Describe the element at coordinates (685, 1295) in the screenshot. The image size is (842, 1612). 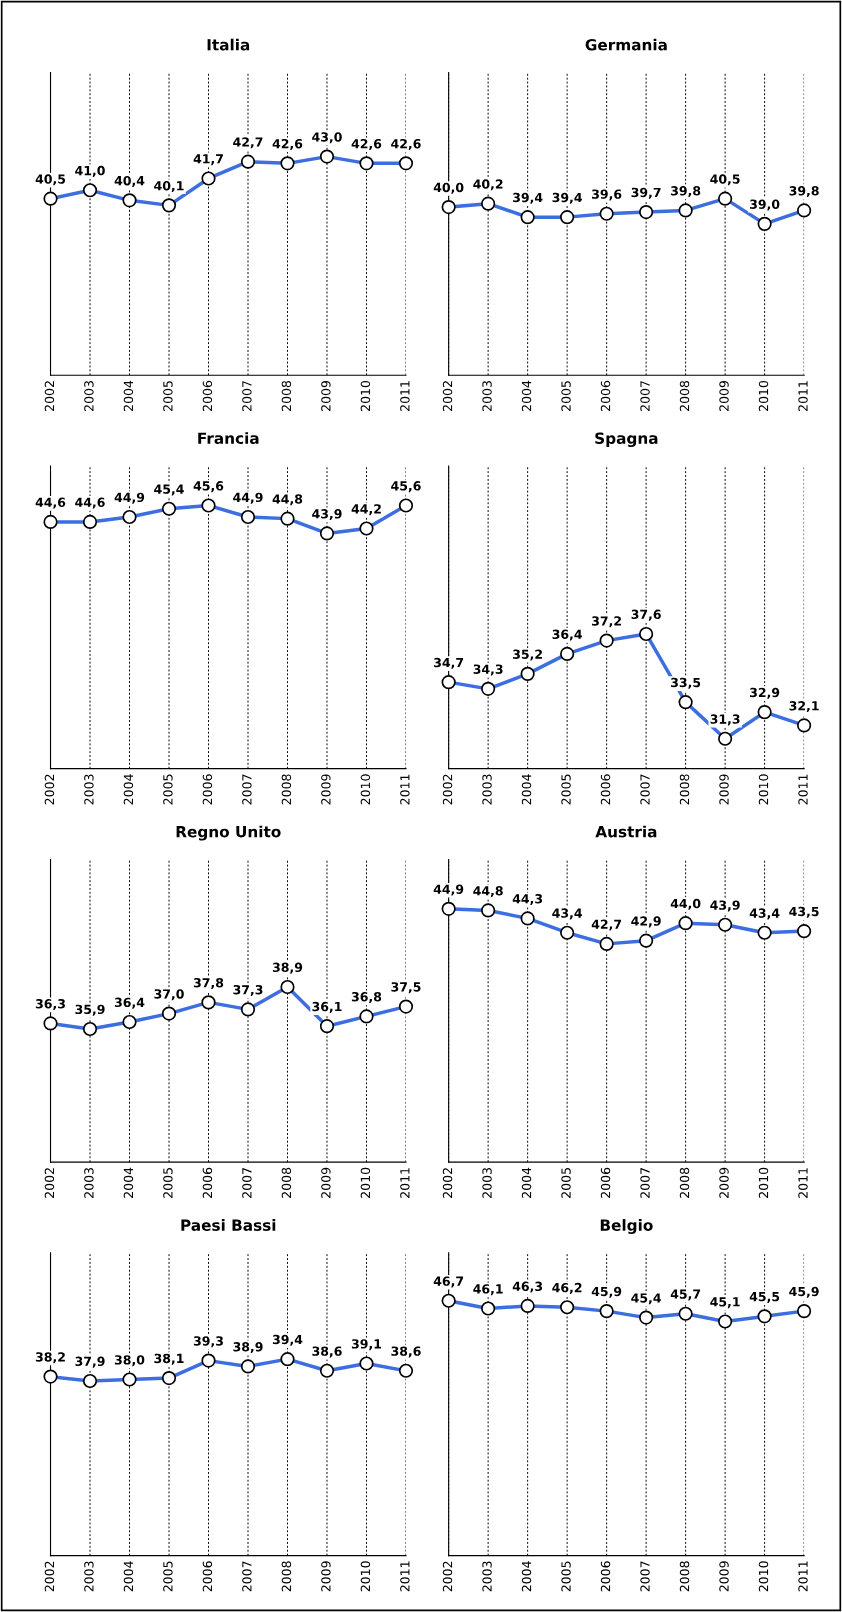
I see `data-label: 45,7` at that location.